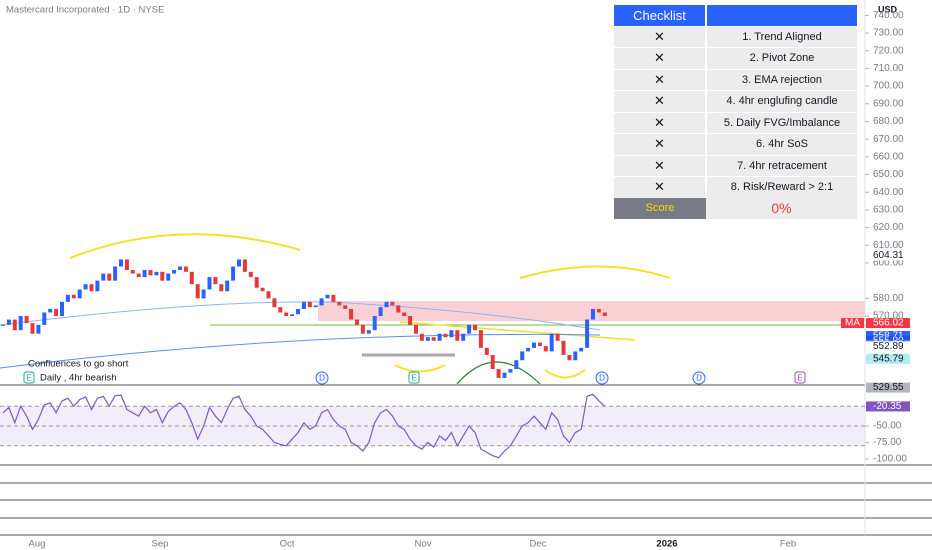  Describe the element at coordinates (888, 316) in the screenshot. I see `y-tick-label: 570.00` at that location.